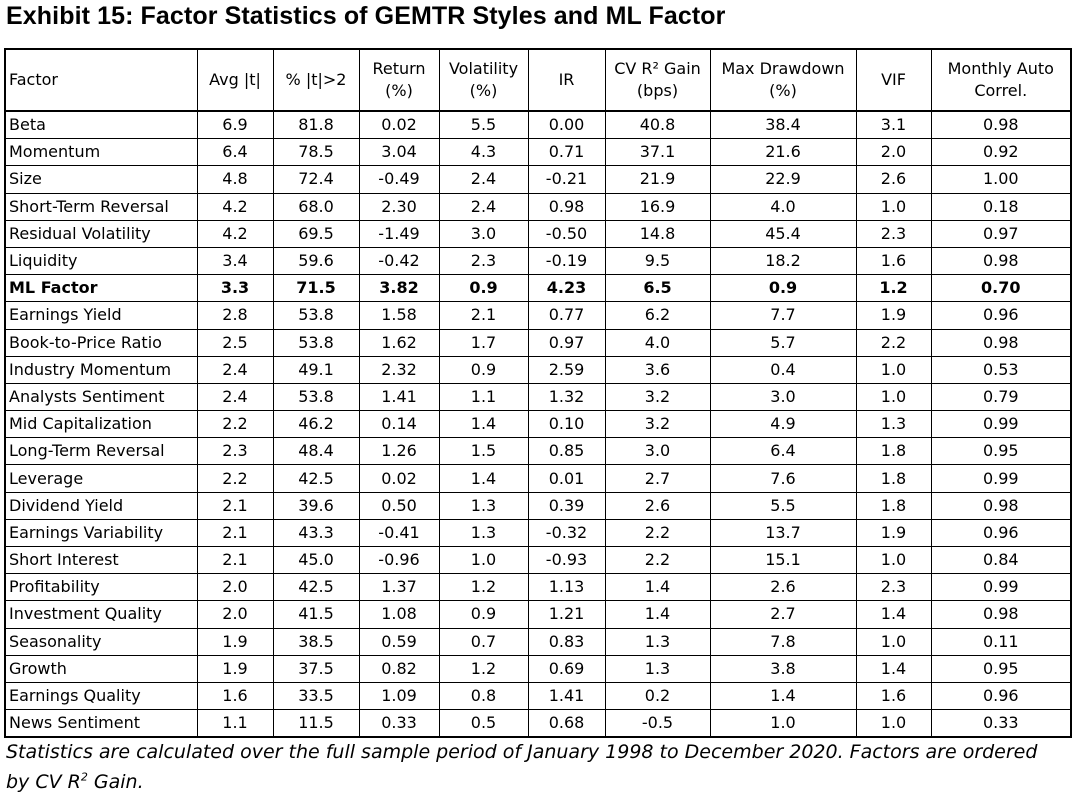 The image size is (1080, 797). Describe the element at coordinates (1001, 179) in the screenshot. I see `auto-correl-cell: 1.00` at that location.